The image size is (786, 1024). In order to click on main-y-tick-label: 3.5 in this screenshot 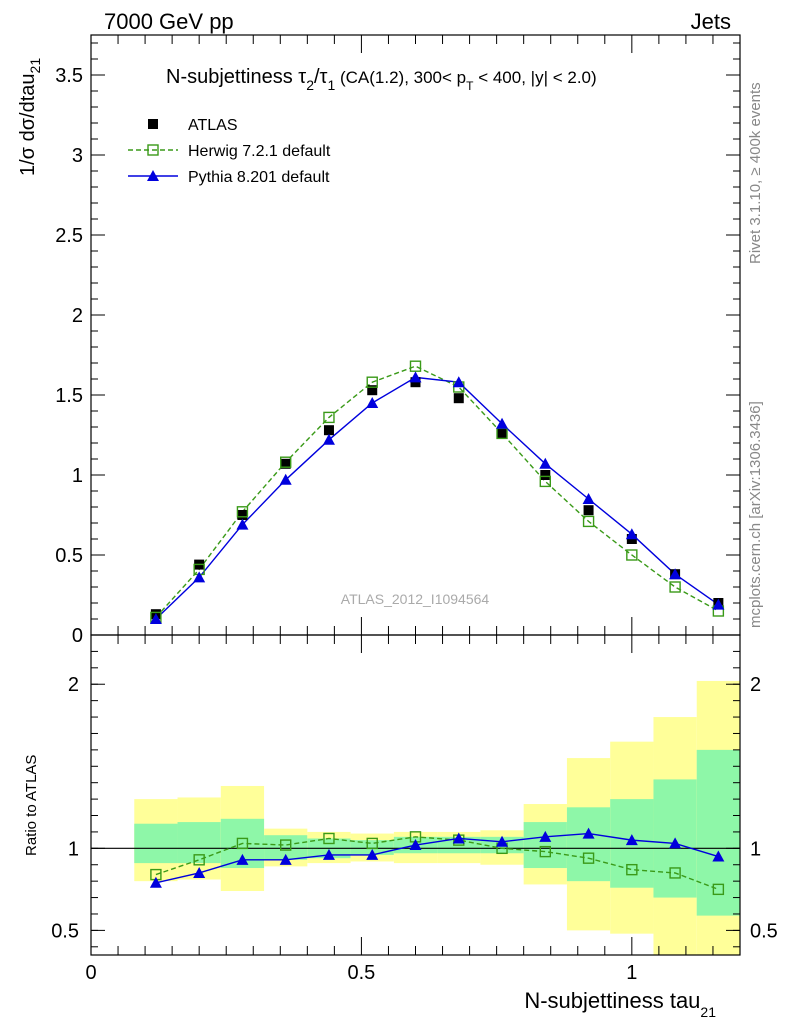, I will do `click(69, 76)`.